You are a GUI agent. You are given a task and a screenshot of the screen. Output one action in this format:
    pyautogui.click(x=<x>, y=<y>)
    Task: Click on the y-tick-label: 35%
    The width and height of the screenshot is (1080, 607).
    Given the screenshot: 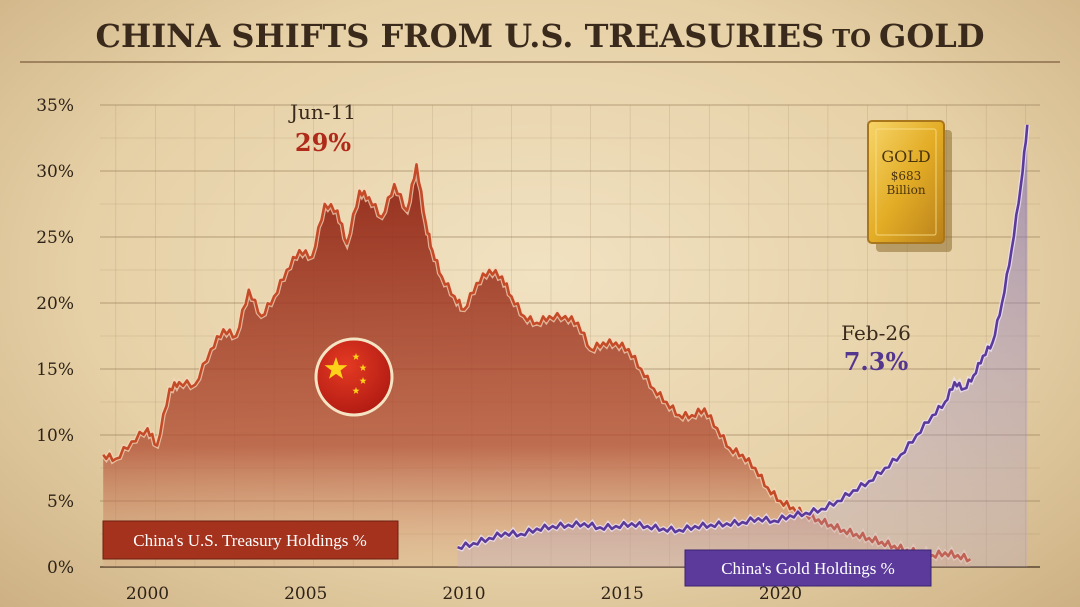 What is the action you would take?
    pyautogui.click(x=55, y=106)
    